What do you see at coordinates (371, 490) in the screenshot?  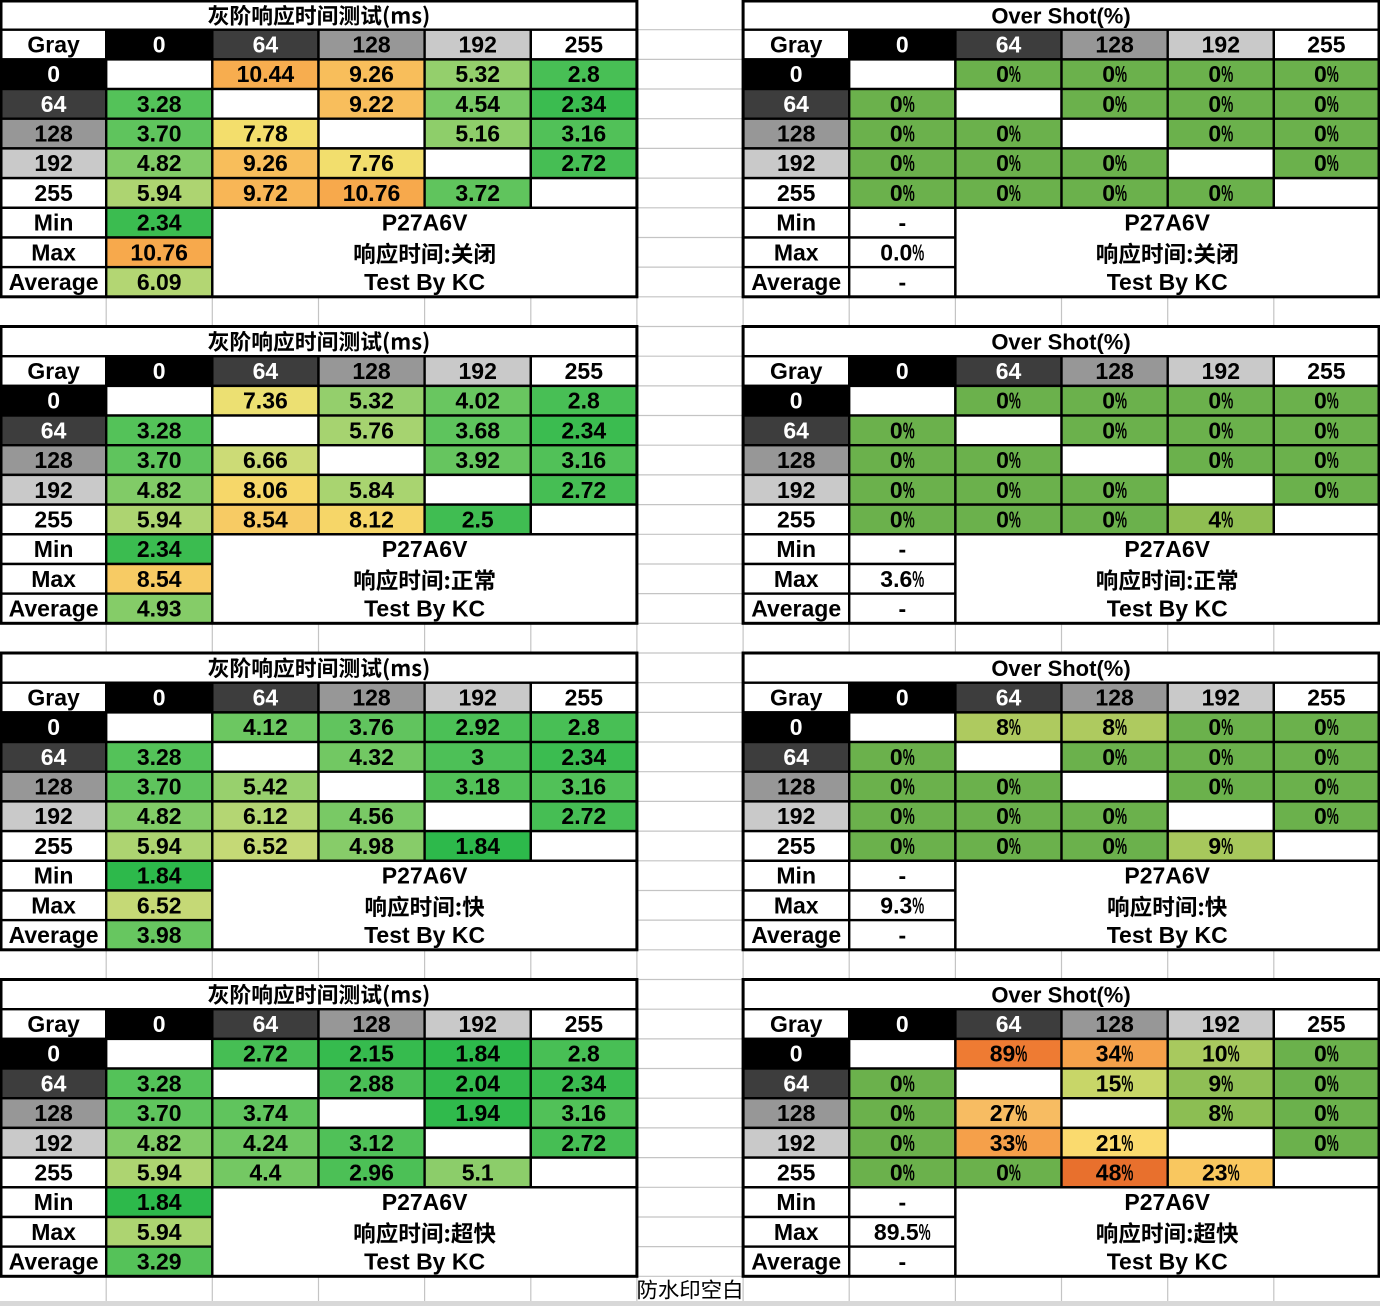 I see `svg-text: 5.84` at bounding box center [371, 490].